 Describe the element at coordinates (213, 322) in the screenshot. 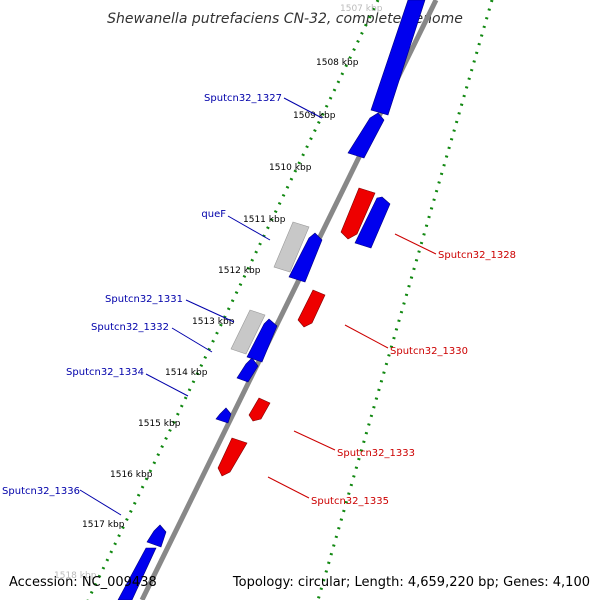

I see `tick-label: 1513 kbp` at that location.